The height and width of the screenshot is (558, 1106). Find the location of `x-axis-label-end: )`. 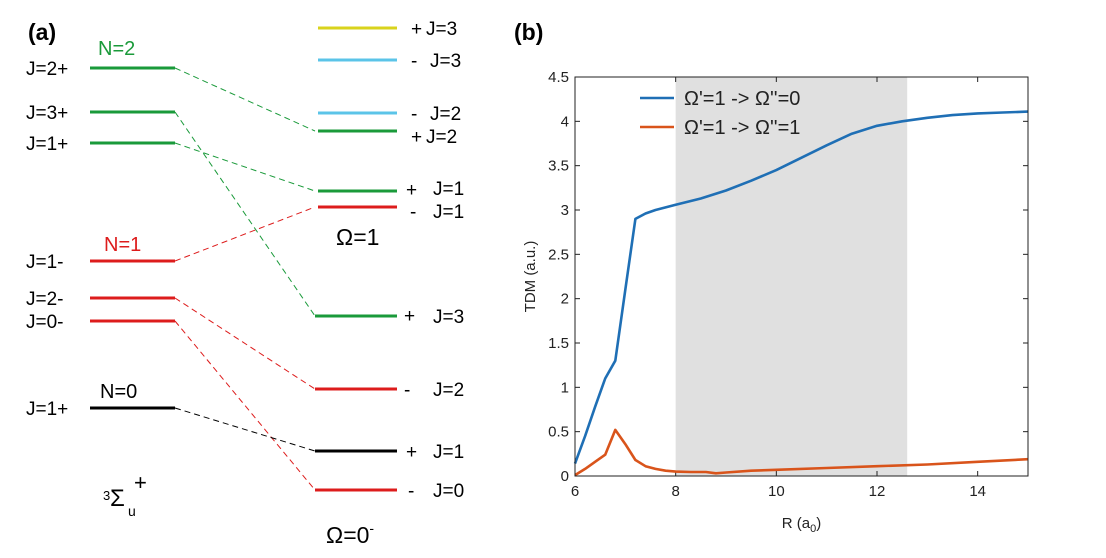

x-axis-label-end: ) is located at coordinates (818, 523).